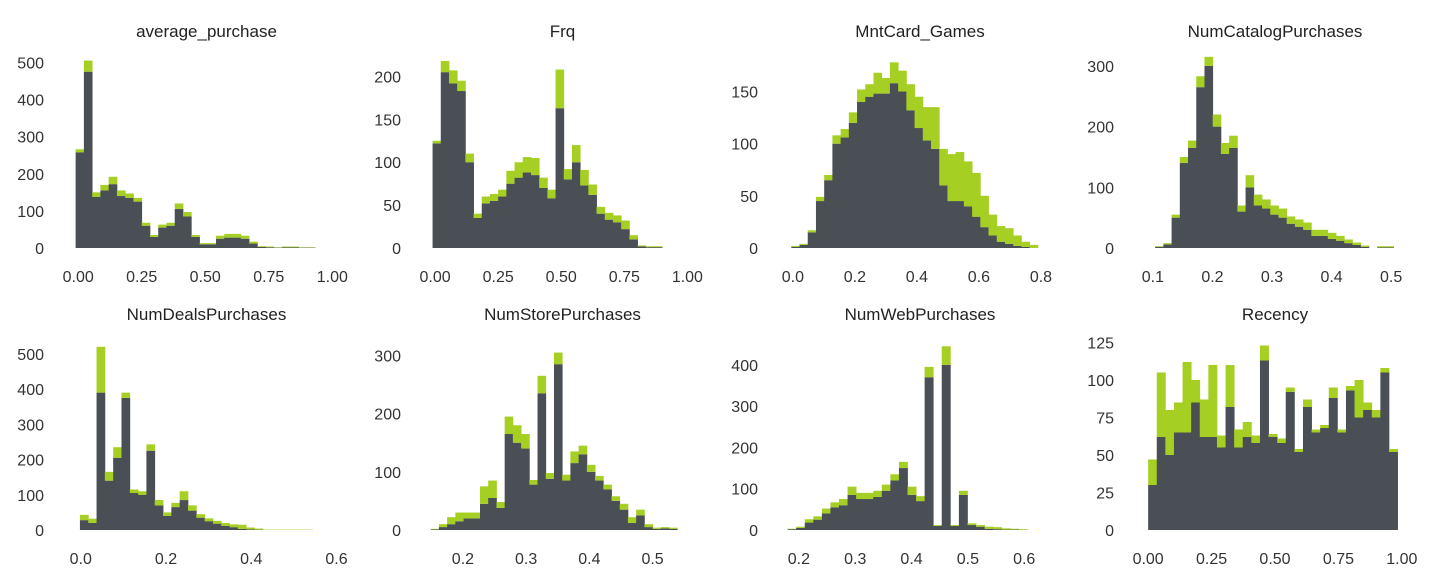 This screenshot has width=1440, height=576. Describe the element at coordinates (78, 277) in the screenshot. I see `x-tick-label: 0.00` at that location.